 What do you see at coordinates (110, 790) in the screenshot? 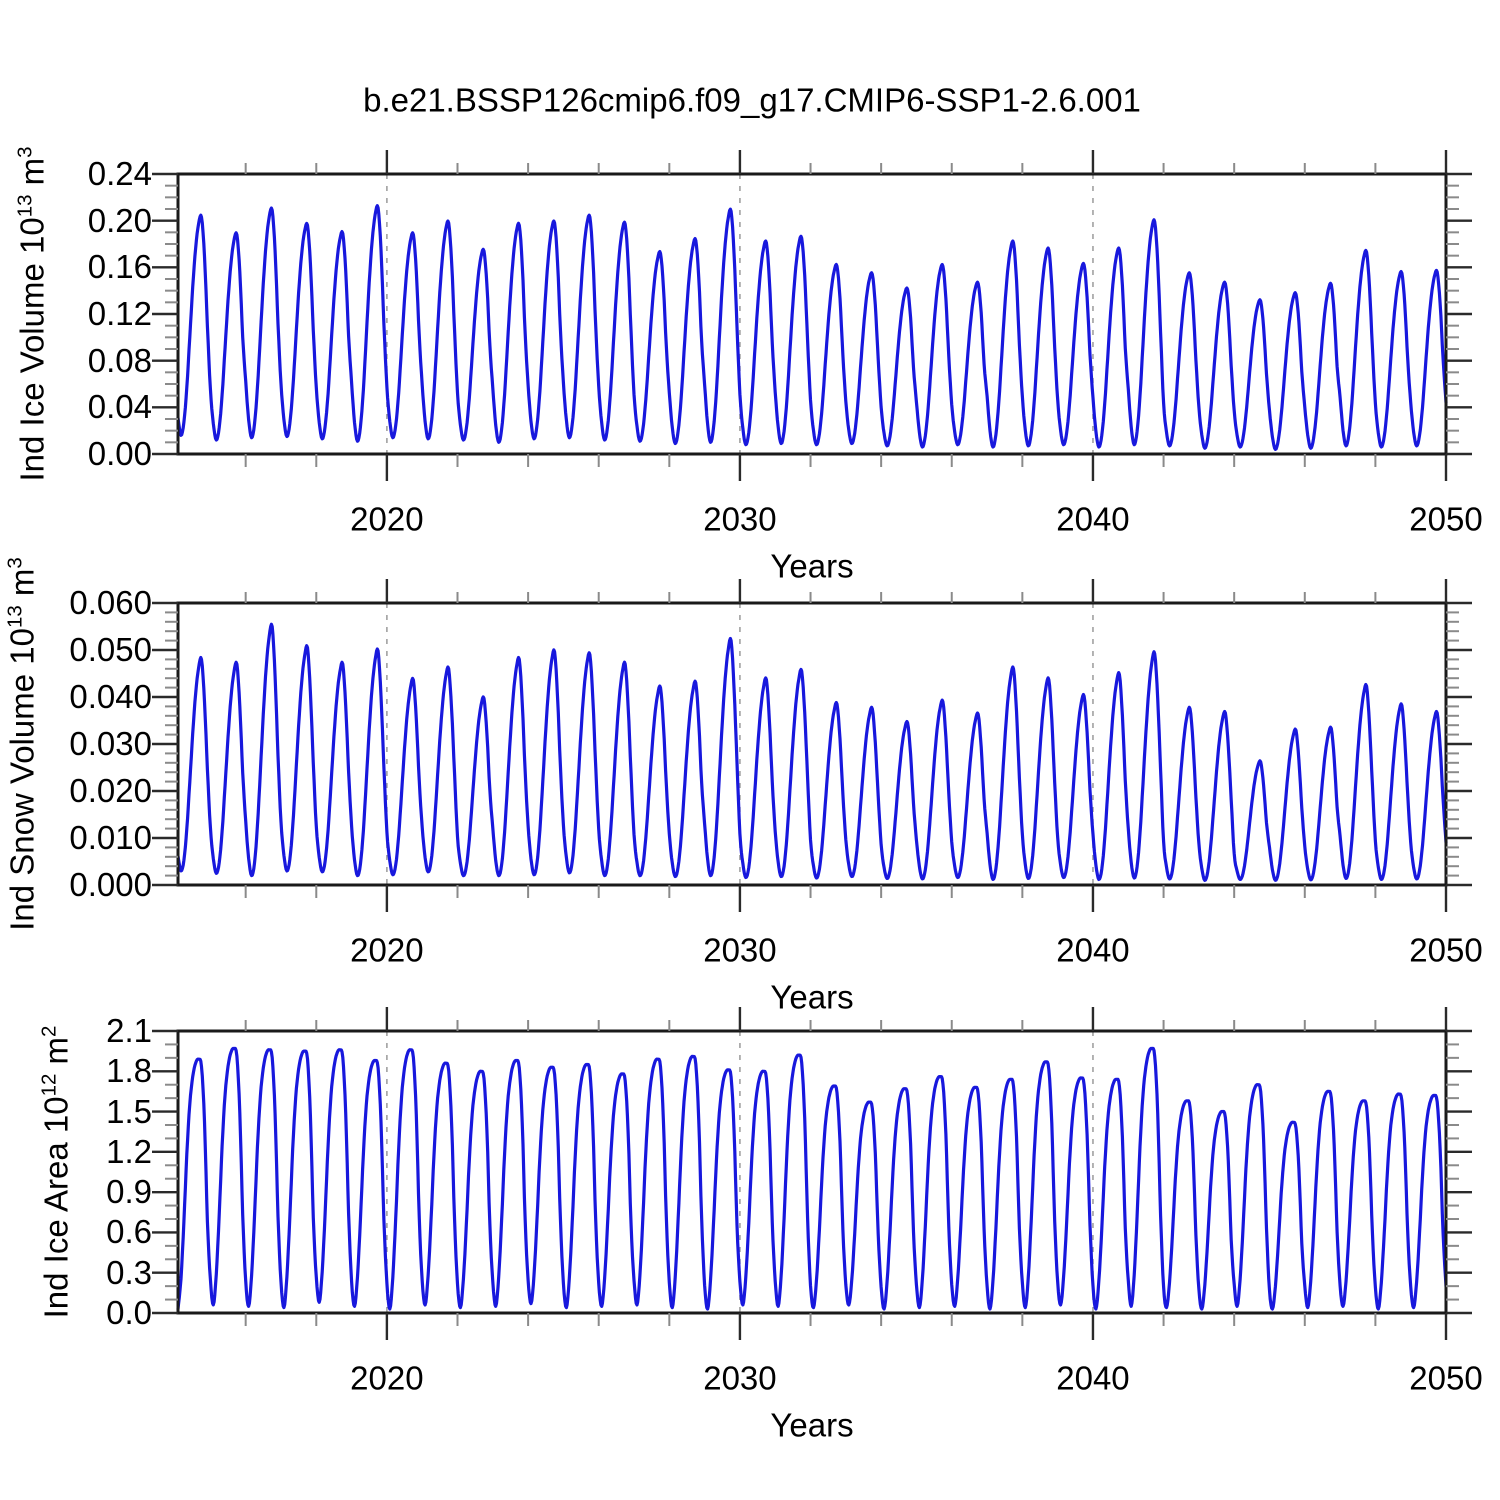
I see `y-tick-label: 0.020` at bounding box center [110, 790].